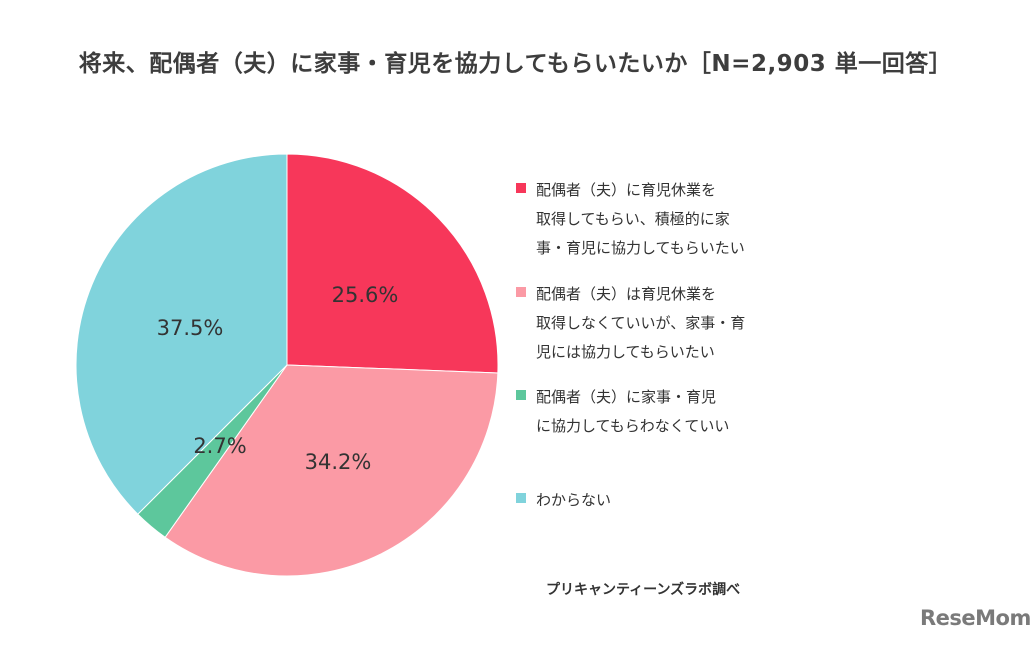 This screenshot has height=645, width=1031. I want to click on slice-label-1: 25.6%, so click(365, 295).